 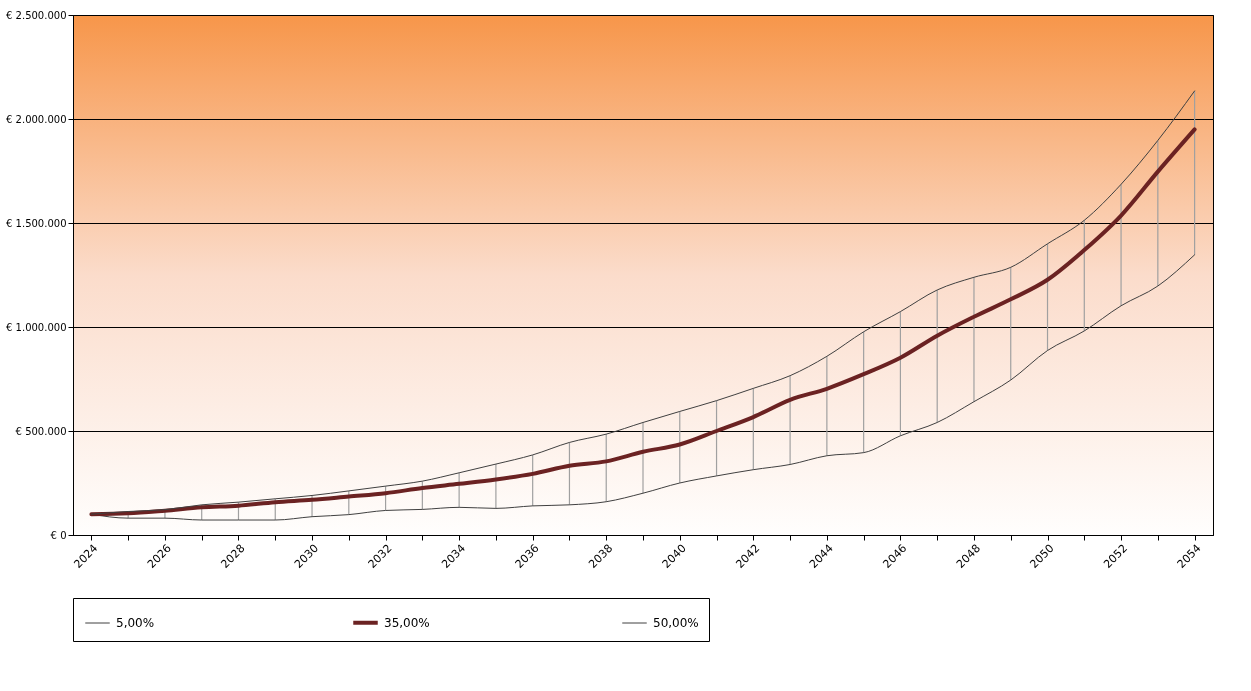 What do you see at coordinates (407, 622) in the screenshot?
I see `legend-label: 35,00%` at bounding box center [407, 622].